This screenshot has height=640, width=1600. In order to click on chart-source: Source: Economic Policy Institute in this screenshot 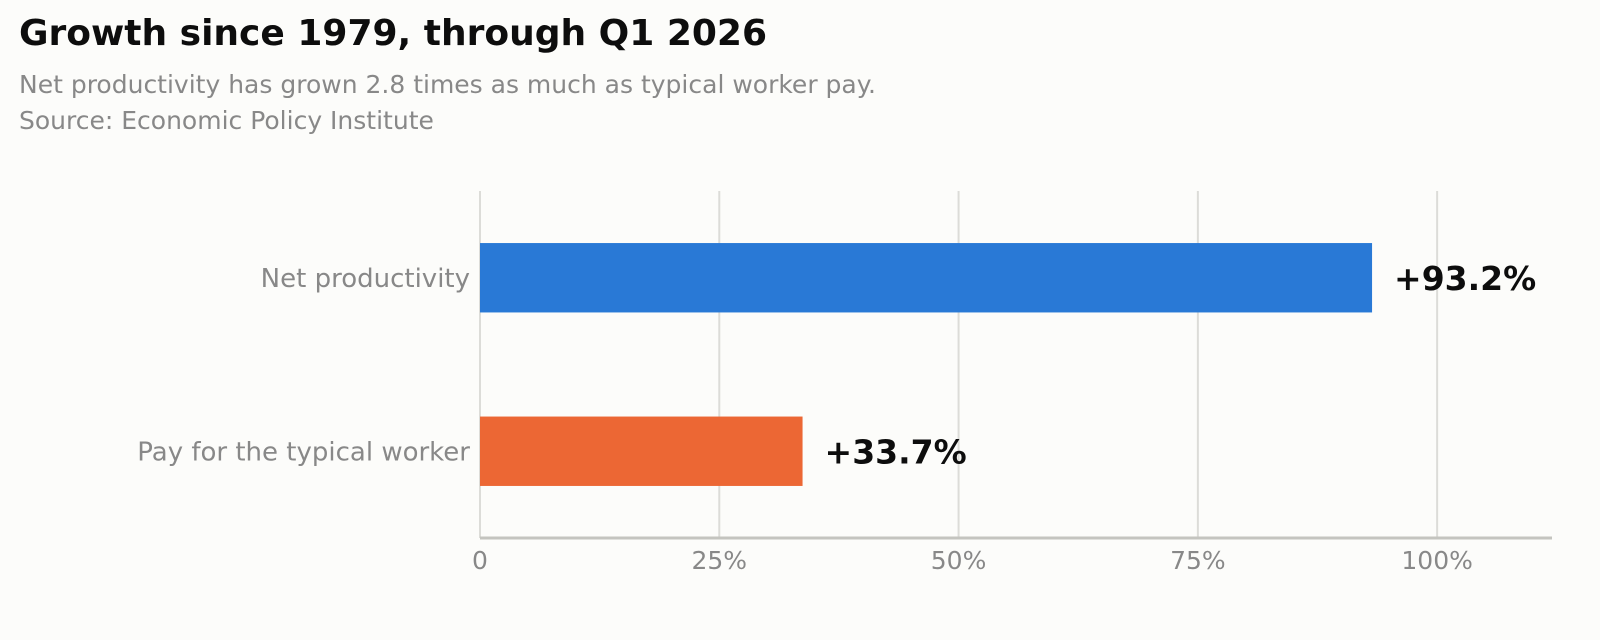, I will do `click(226, 120)`.